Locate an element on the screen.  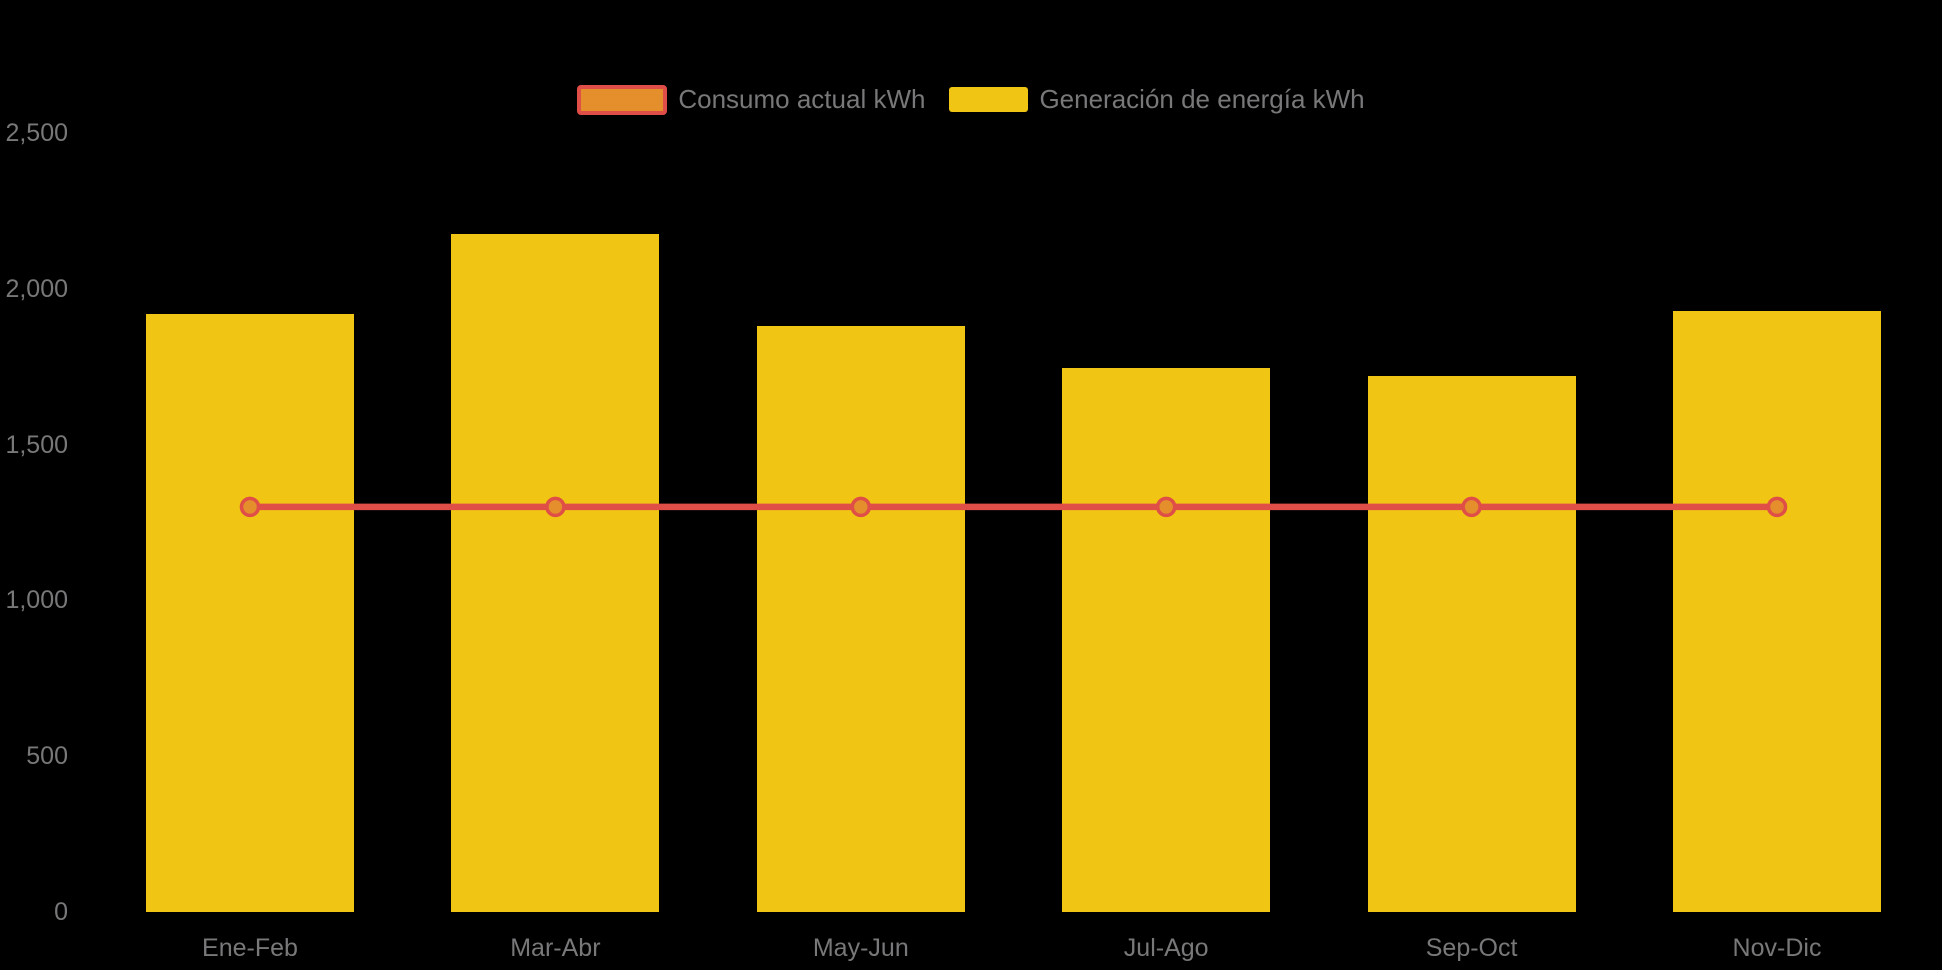
x-axis-tick-label: Nov-Dic is located at coordinates (1777, 948).